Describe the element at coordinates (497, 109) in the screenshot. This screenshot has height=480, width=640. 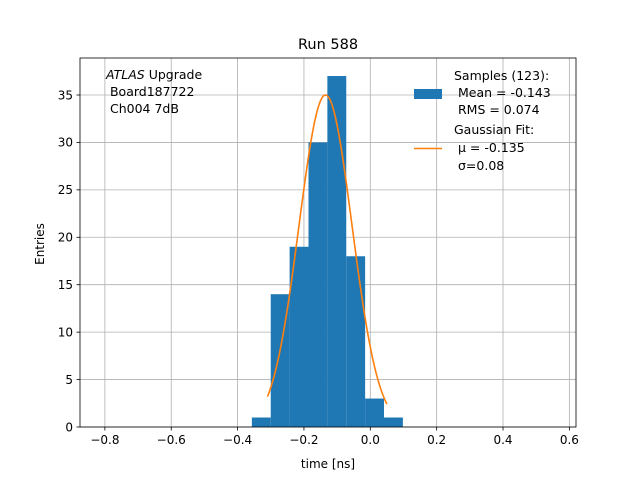
I see `legend-samples-line-3: RMS = 0.074` at that location.